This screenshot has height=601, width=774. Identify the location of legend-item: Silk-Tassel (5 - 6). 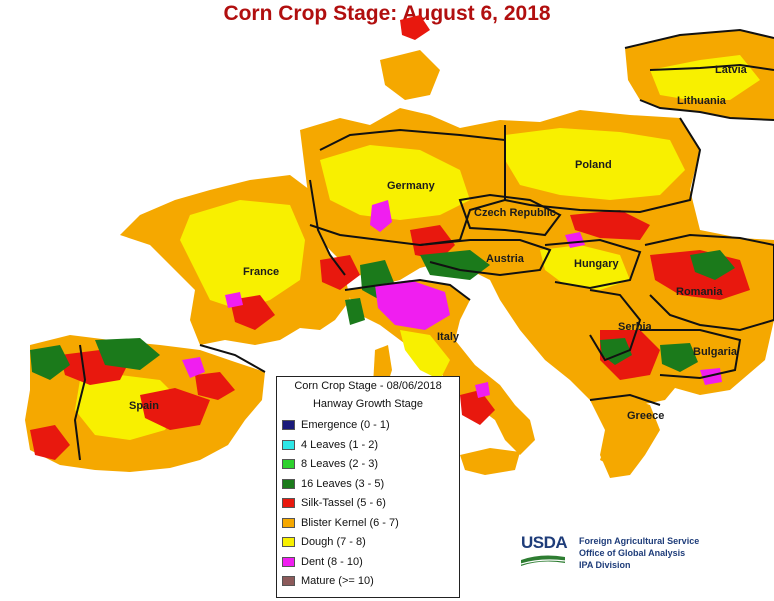
(334, 503).